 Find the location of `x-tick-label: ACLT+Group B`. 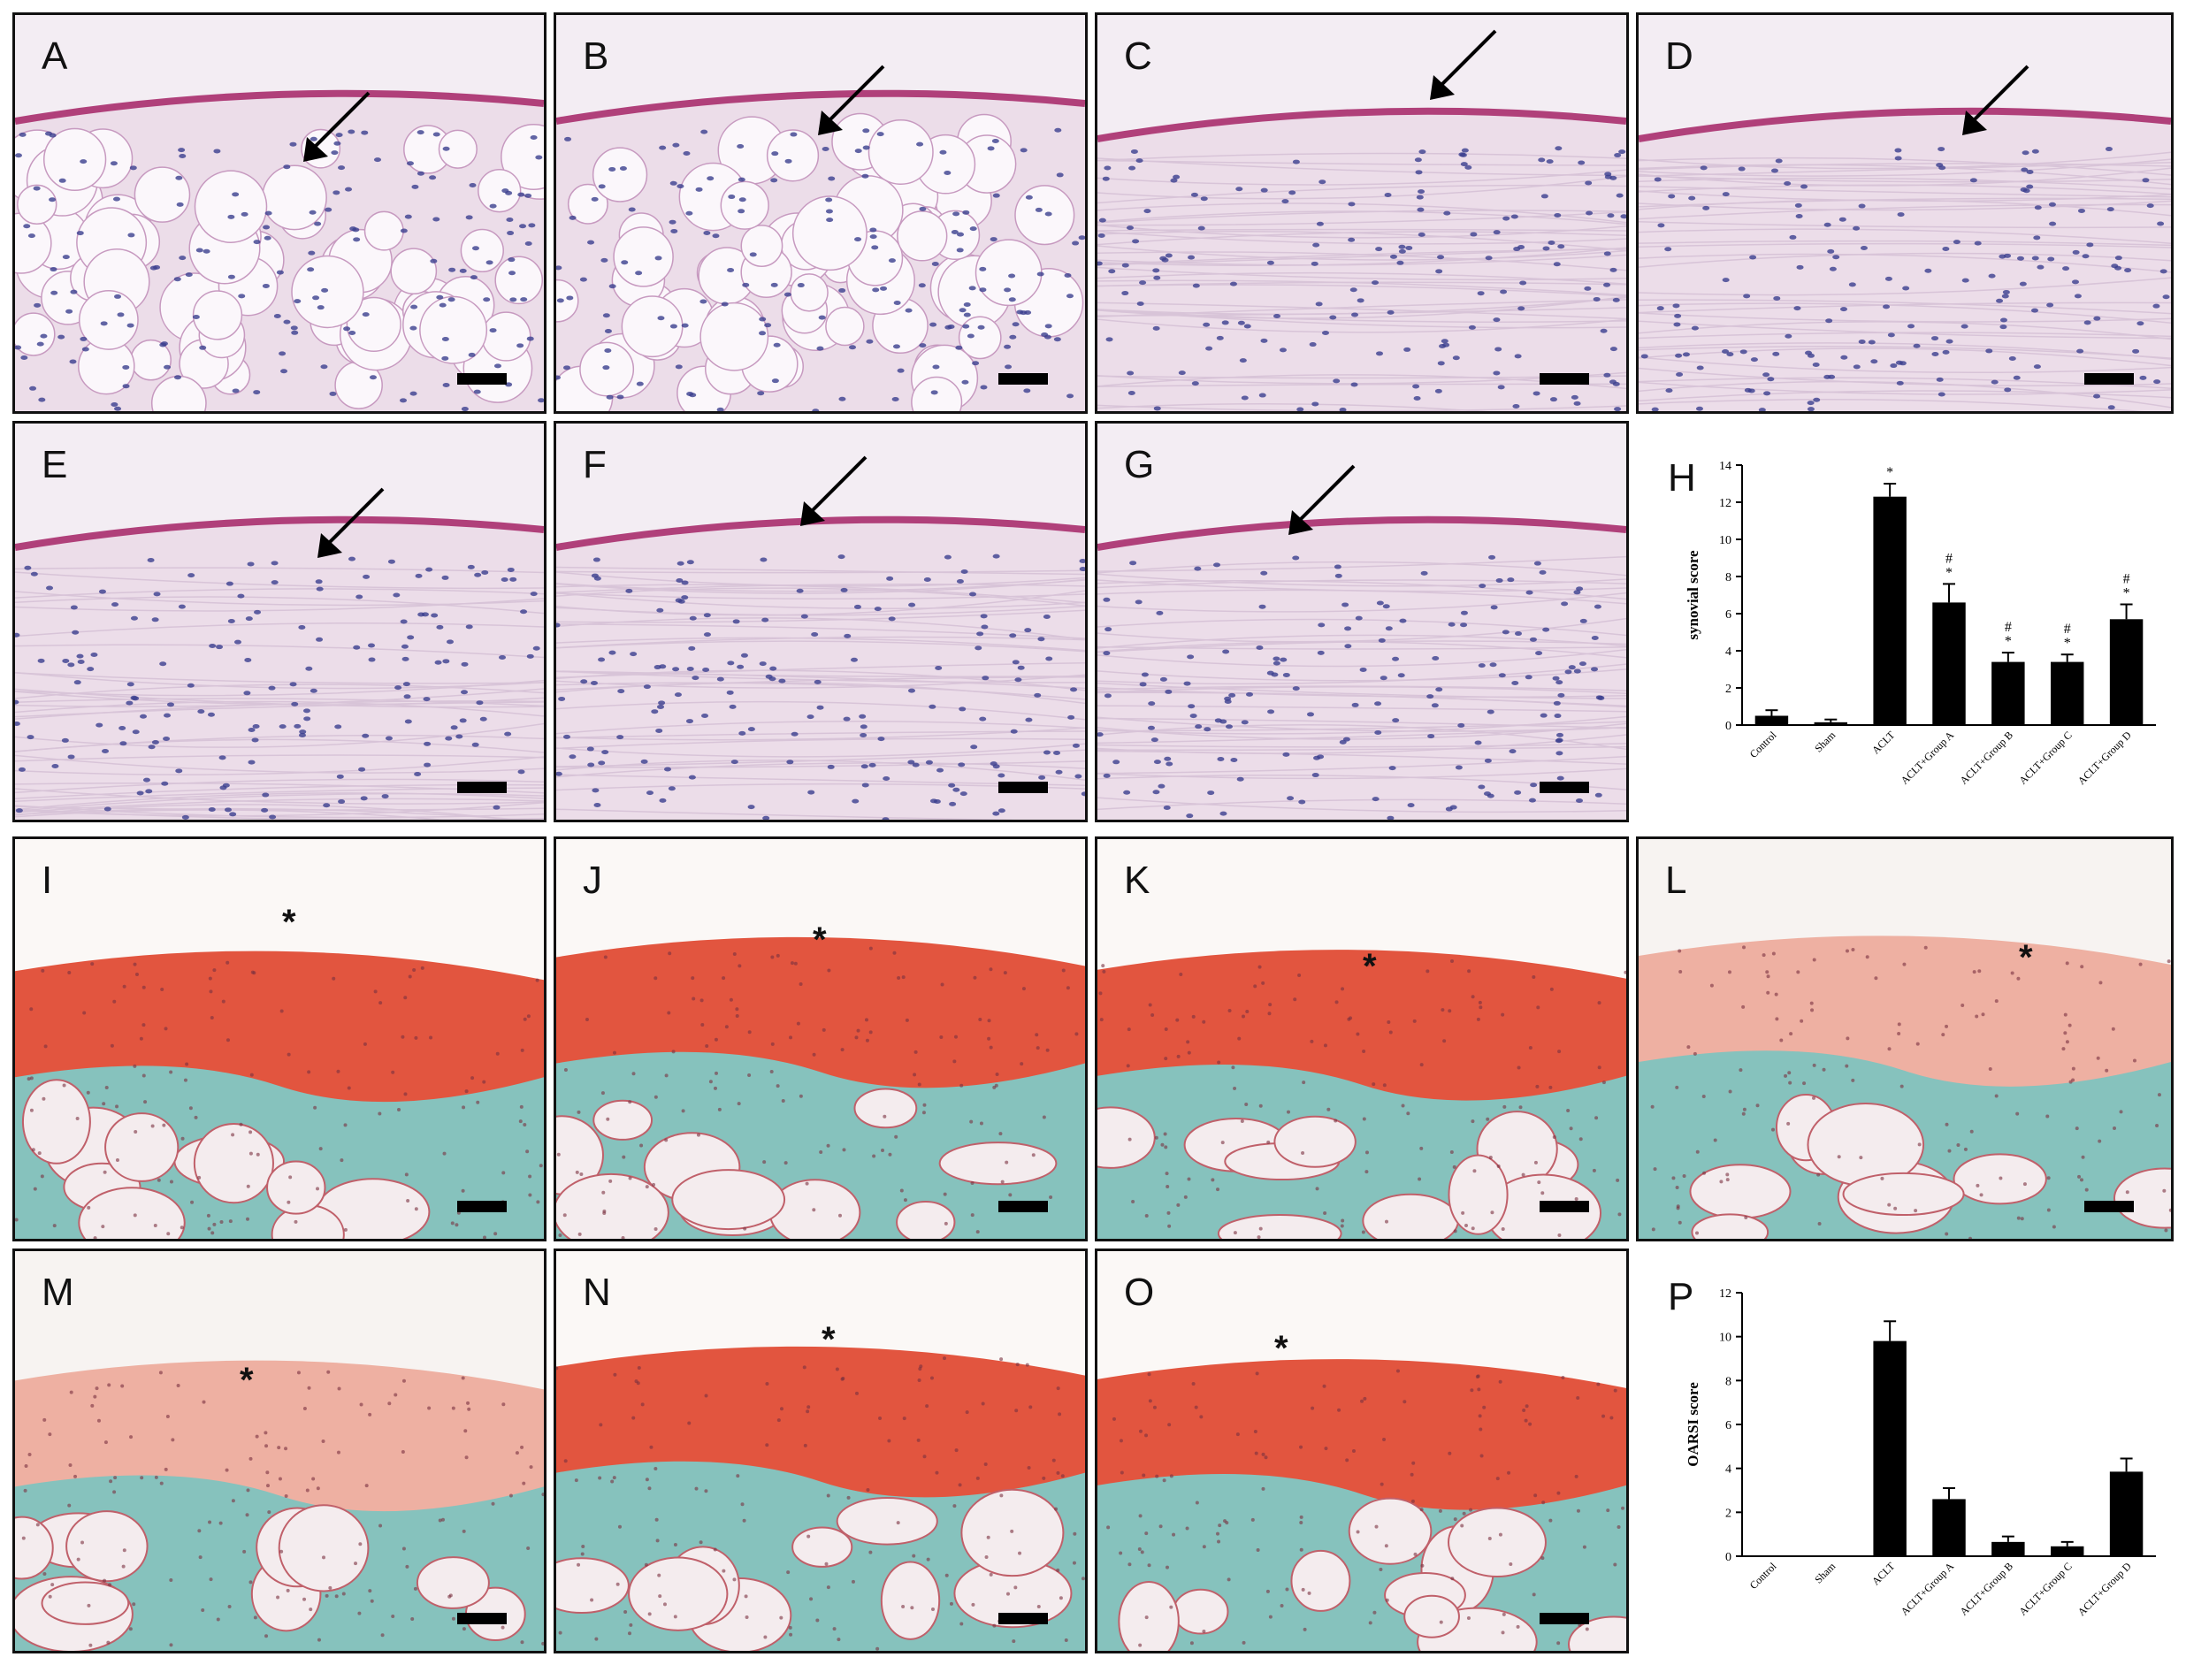

x-tick-label: ACLT+Group B is located at coordinates (1986, 758).